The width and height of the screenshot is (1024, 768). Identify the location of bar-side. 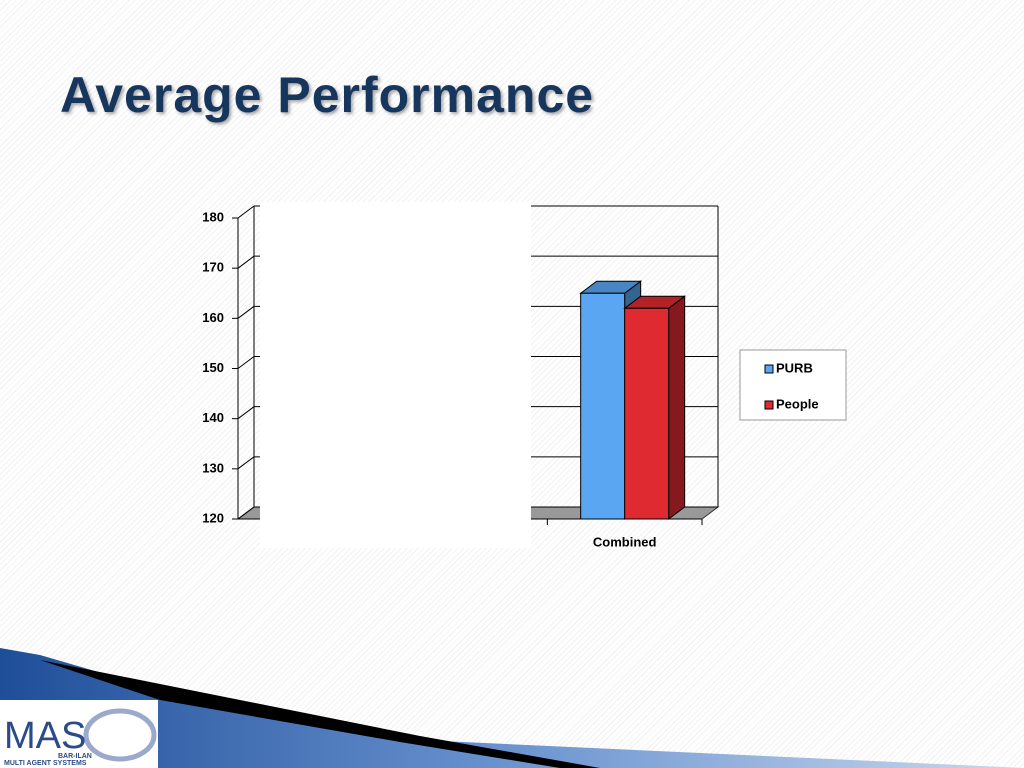
(677, 407).